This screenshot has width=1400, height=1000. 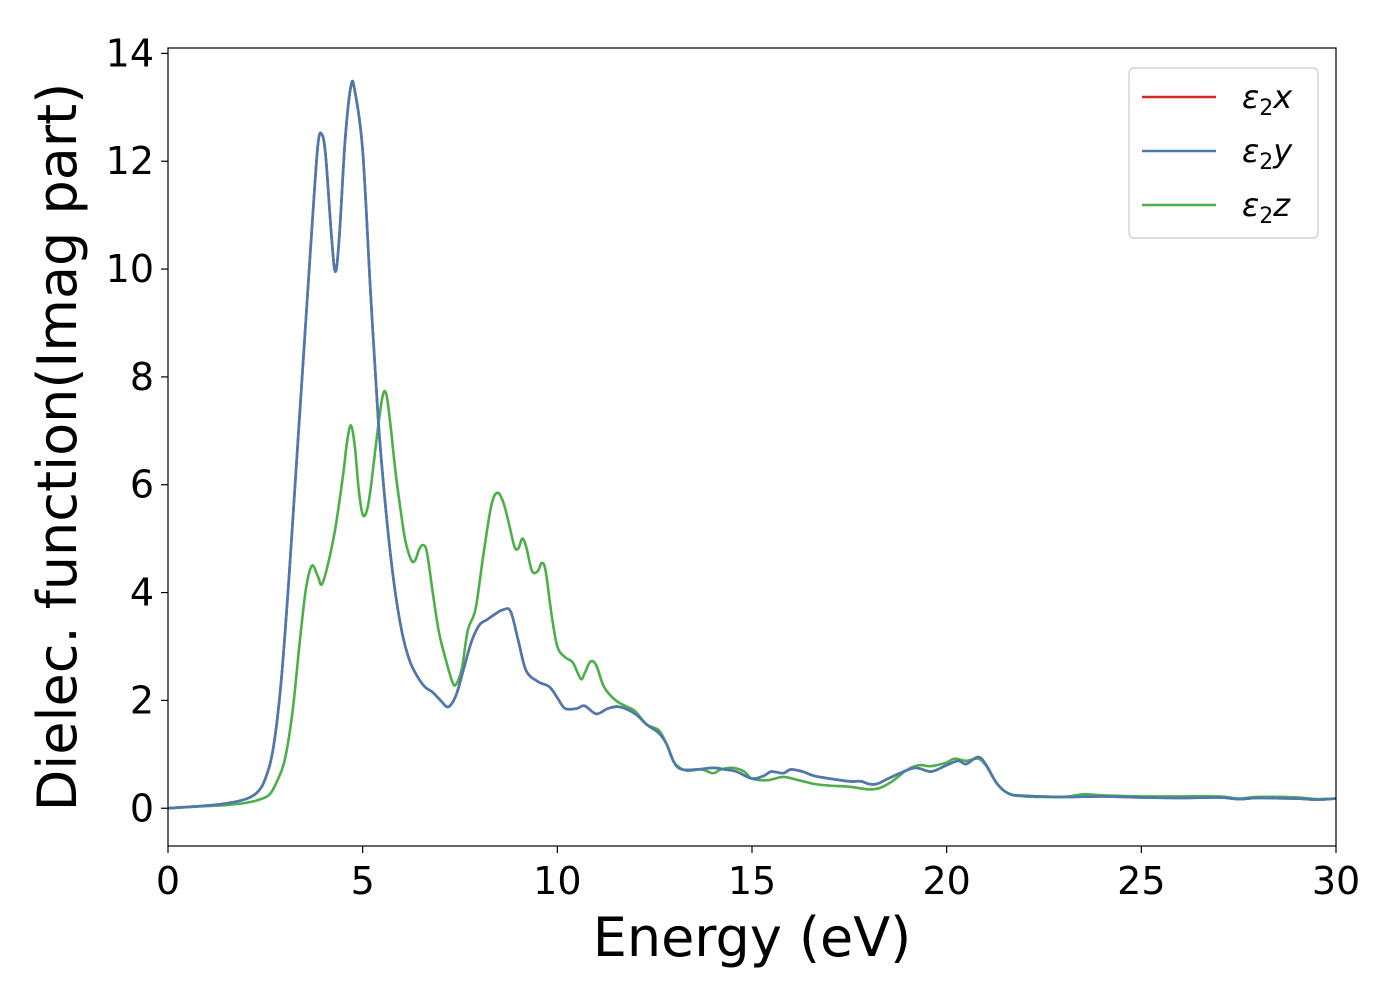 I want to click on x-axis-label: Energy (eV), so click(x=752, y=937).